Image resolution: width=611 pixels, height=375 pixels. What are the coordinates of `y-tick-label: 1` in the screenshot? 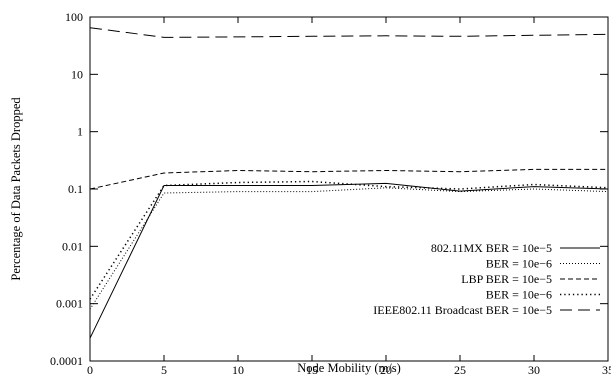 It's located at (80, 132).